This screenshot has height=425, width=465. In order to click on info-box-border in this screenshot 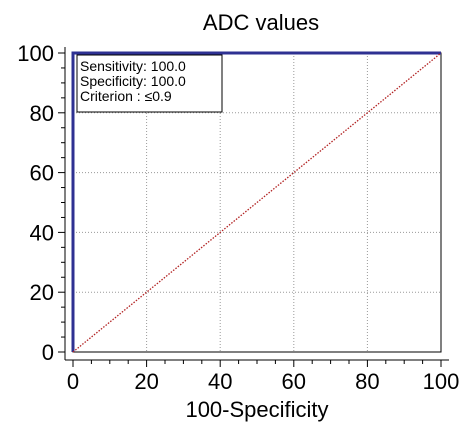, I will do `click(149, 83)`.